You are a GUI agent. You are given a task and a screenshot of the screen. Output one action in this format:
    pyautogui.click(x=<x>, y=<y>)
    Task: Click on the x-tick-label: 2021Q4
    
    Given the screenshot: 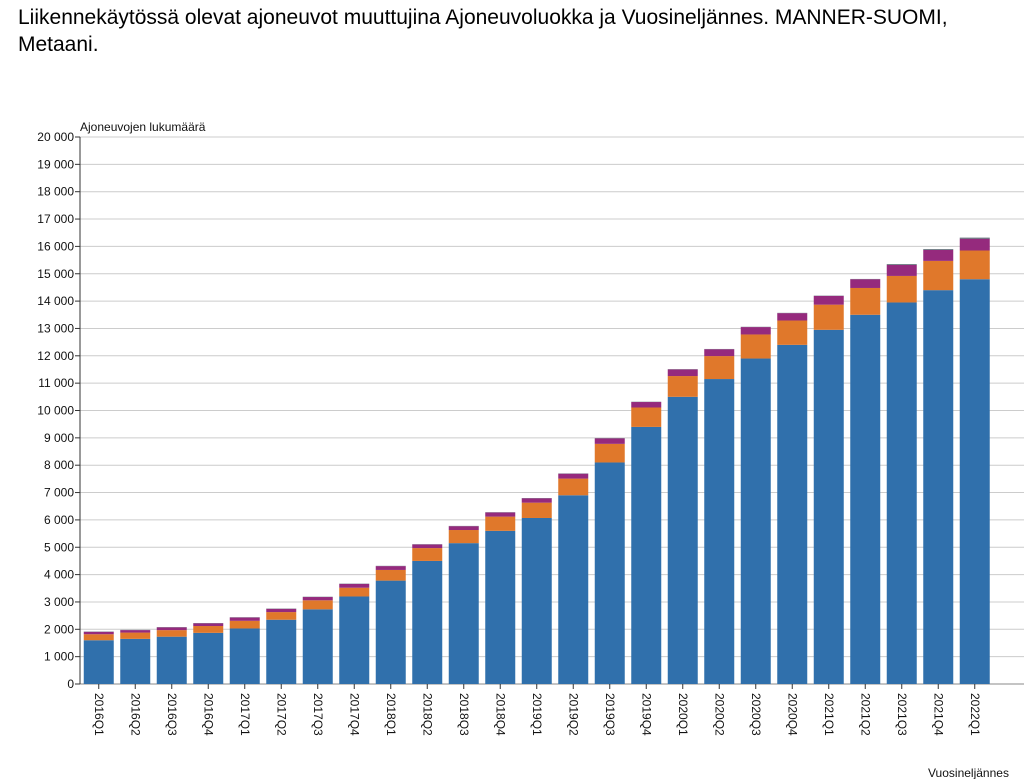 What is the action you would take?
    pyautogui.click(x=938, y=714)
    